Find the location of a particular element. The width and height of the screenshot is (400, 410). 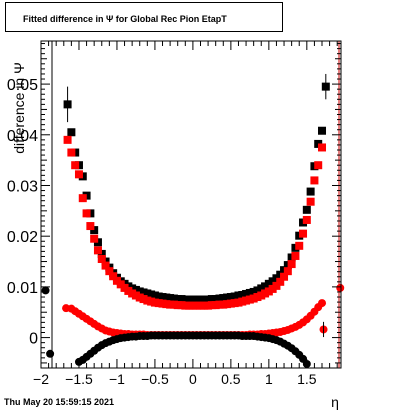

x-tick-label: 1 is located at coordinates (269, 379).